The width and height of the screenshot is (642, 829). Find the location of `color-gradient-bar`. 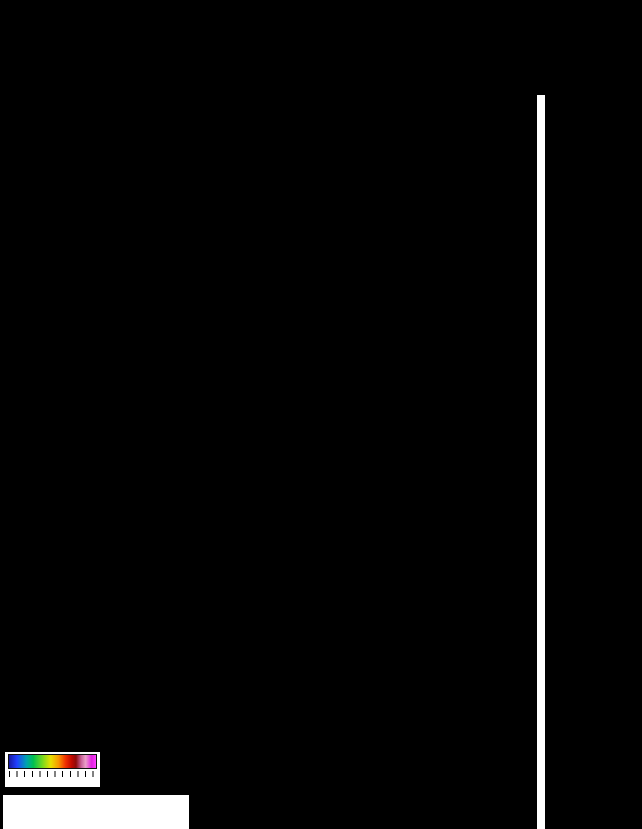

color-gradient-bar is located at coordinates (52, 761).